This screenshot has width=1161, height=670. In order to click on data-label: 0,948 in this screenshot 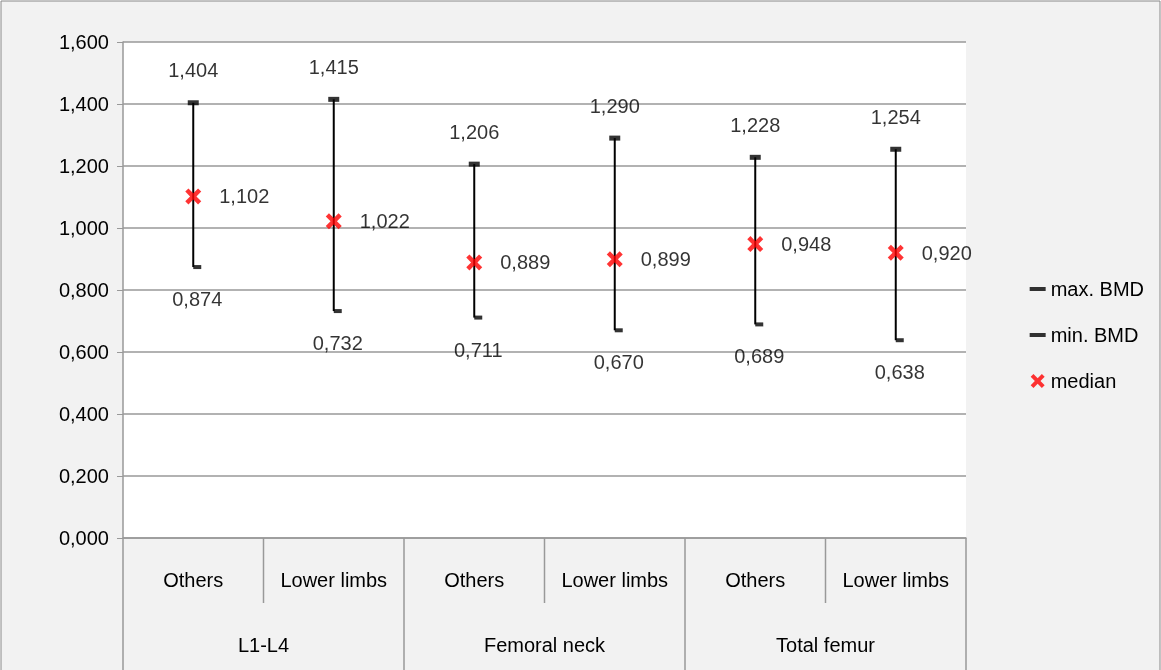, I will do `click(806, 244)`.